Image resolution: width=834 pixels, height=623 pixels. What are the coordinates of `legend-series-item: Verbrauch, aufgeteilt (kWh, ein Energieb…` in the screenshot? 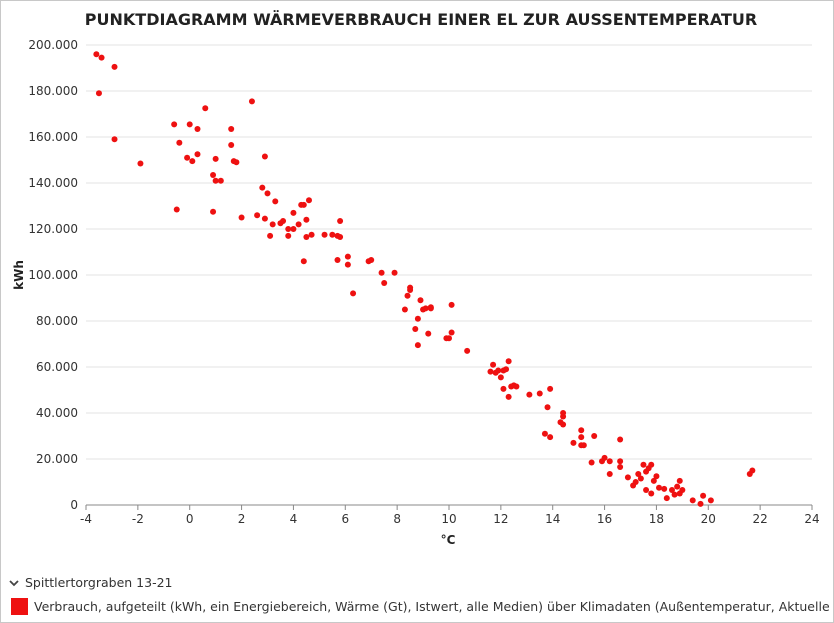 It's located at (422, 606).